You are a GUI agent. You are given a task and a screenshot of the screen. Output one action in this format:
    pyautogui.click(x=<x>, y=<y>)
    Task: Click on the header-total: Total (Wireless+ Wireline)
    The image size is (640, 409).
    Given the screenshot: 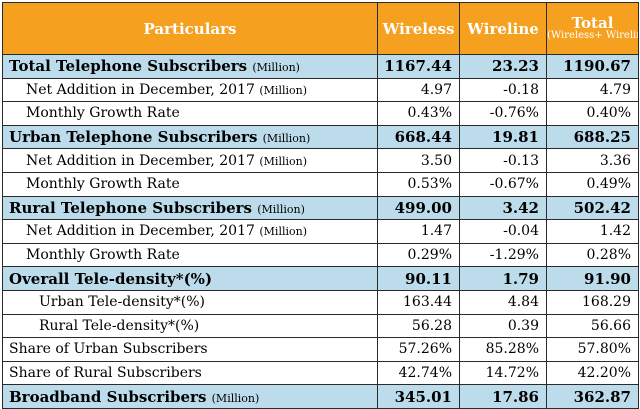 What is the action you would take?
    pyautogui.click(x=592, y=28)
    